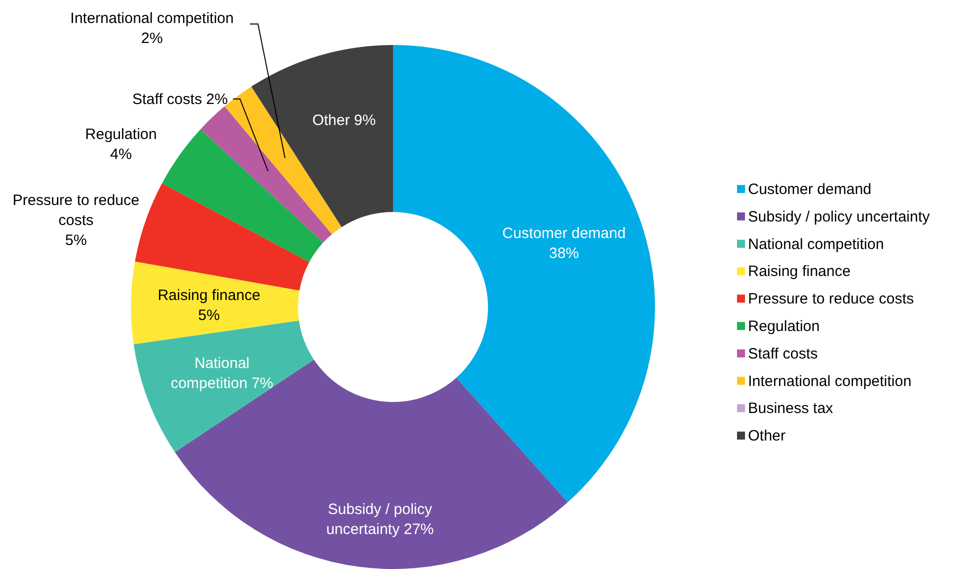 The image size is (968, 569). What do you see at coordinates (810, 189) in the screenshot?
I see `legend-label: Customer demand` at bounding box center [810, 189].